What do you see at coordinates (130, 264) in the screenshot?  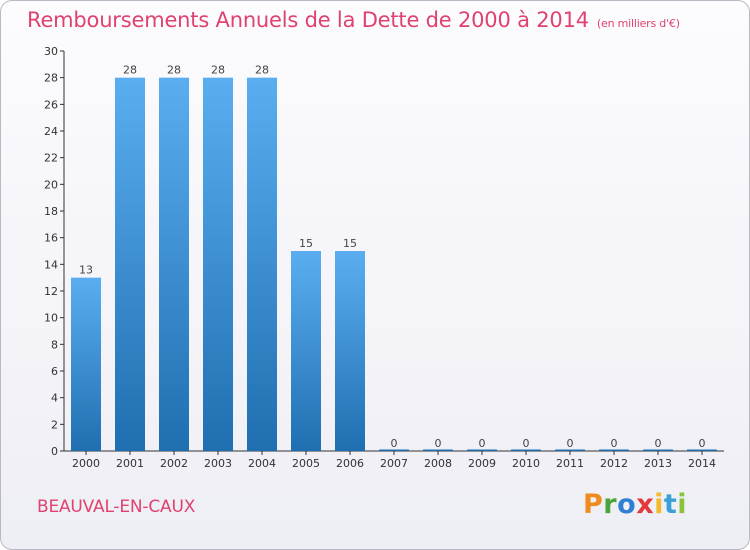 I see `bar-2001` at bounding box center [130, 264].